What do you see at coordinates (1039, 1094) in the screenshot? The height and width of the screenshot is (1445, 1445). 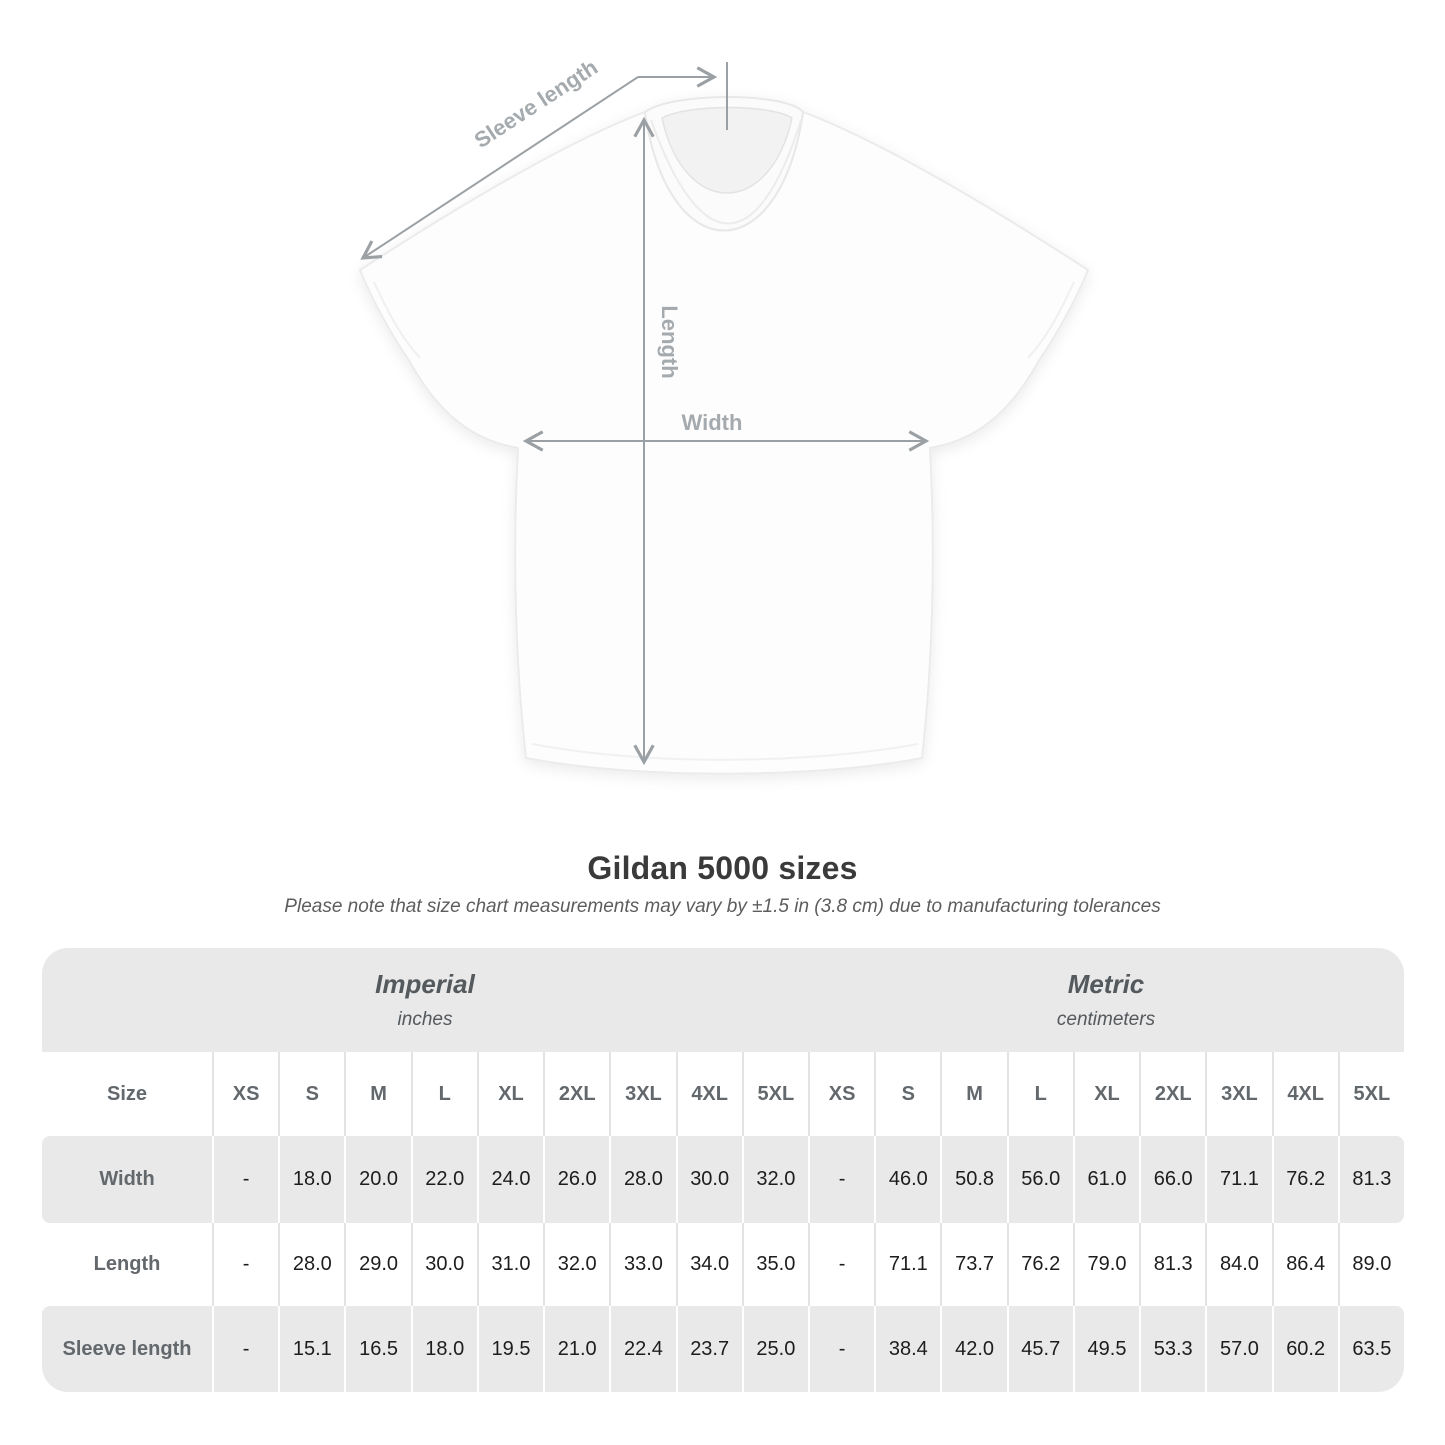 I see `metric-size-l: L` at bounding box center [1039, 1094].